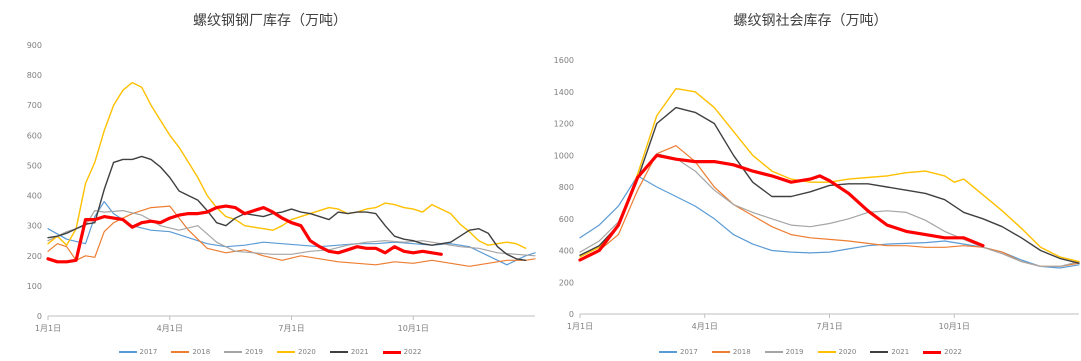 This screenshot has width=1081, height=361. I want to click on y-tick-label: 300, so click(34, 226).